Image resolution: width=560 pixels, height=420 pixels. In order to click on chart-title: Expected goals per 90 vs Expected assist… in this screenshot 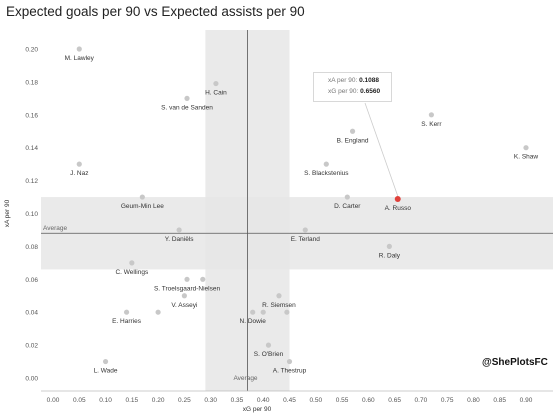, I will do `click(155, 11)`.